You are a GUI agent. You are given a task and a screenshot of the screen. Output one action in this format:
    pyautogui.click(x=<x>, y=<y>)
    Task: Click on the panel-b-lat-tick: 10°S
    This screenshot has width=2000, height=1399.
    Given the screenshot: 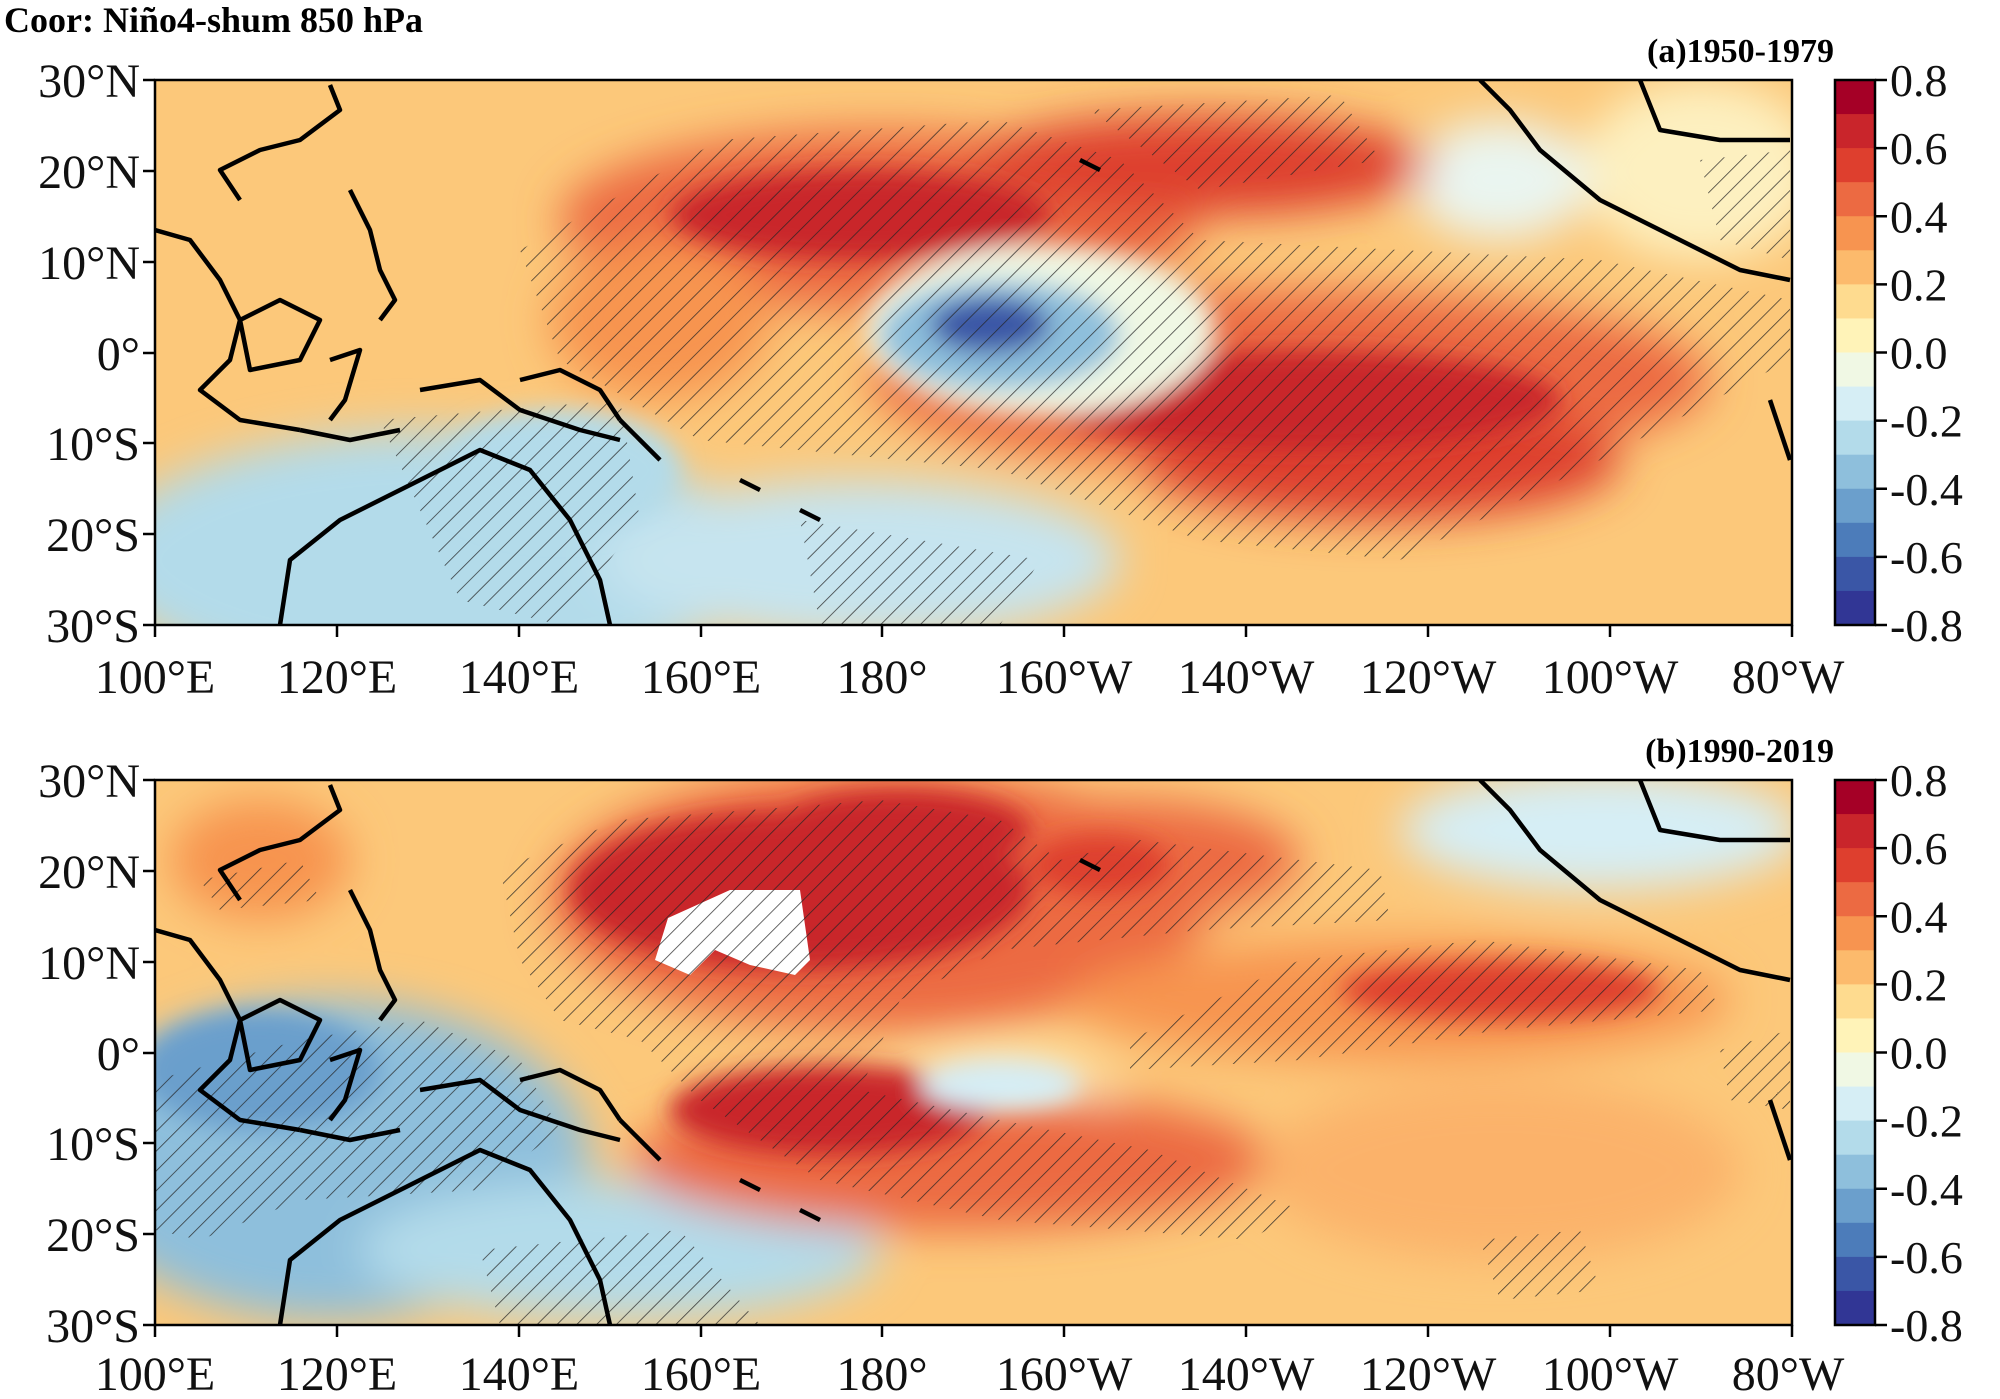 What is the action you would take?
    pyautogui.click(x=93, y=1144)
    